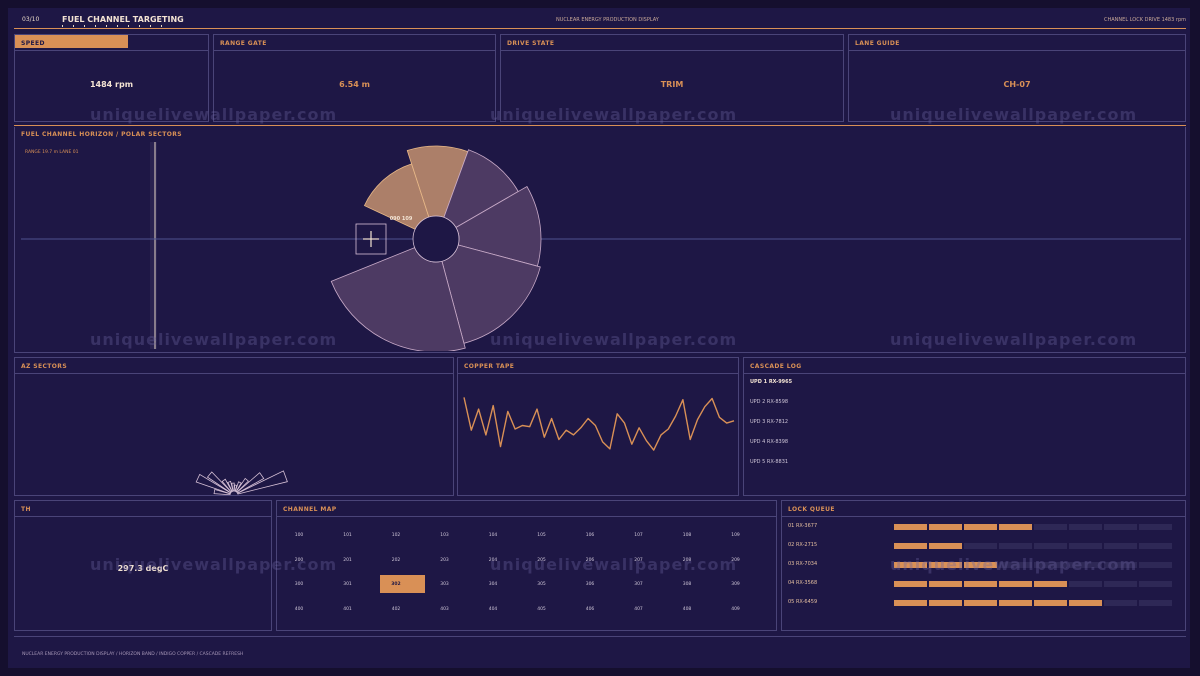 Image resolution: width=1200 pixels, height=676 pixels. What do you see at coordinates (590, 535) in the screenshot?
I see `channel-cell-106: 106` at bounding box center [590, 535].